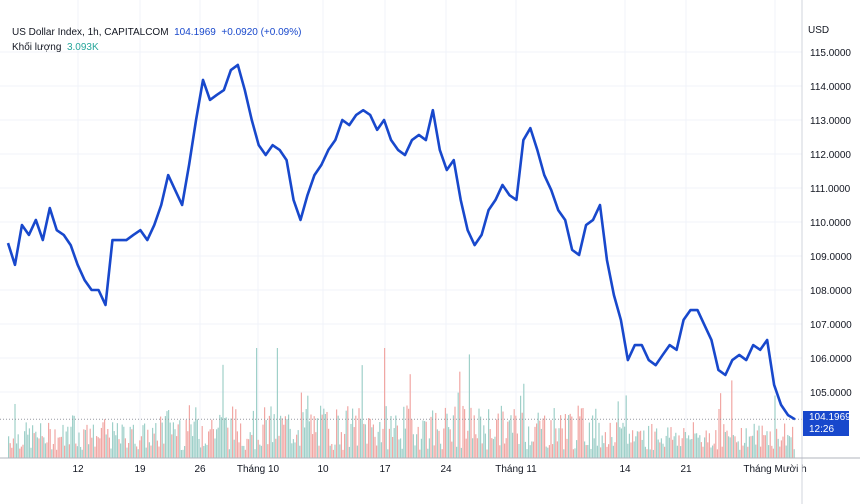  What do you see at coordinates (82, 47) in the screenshot?
I see `volume-value: 3.093K` at bounding box center [82, 47].